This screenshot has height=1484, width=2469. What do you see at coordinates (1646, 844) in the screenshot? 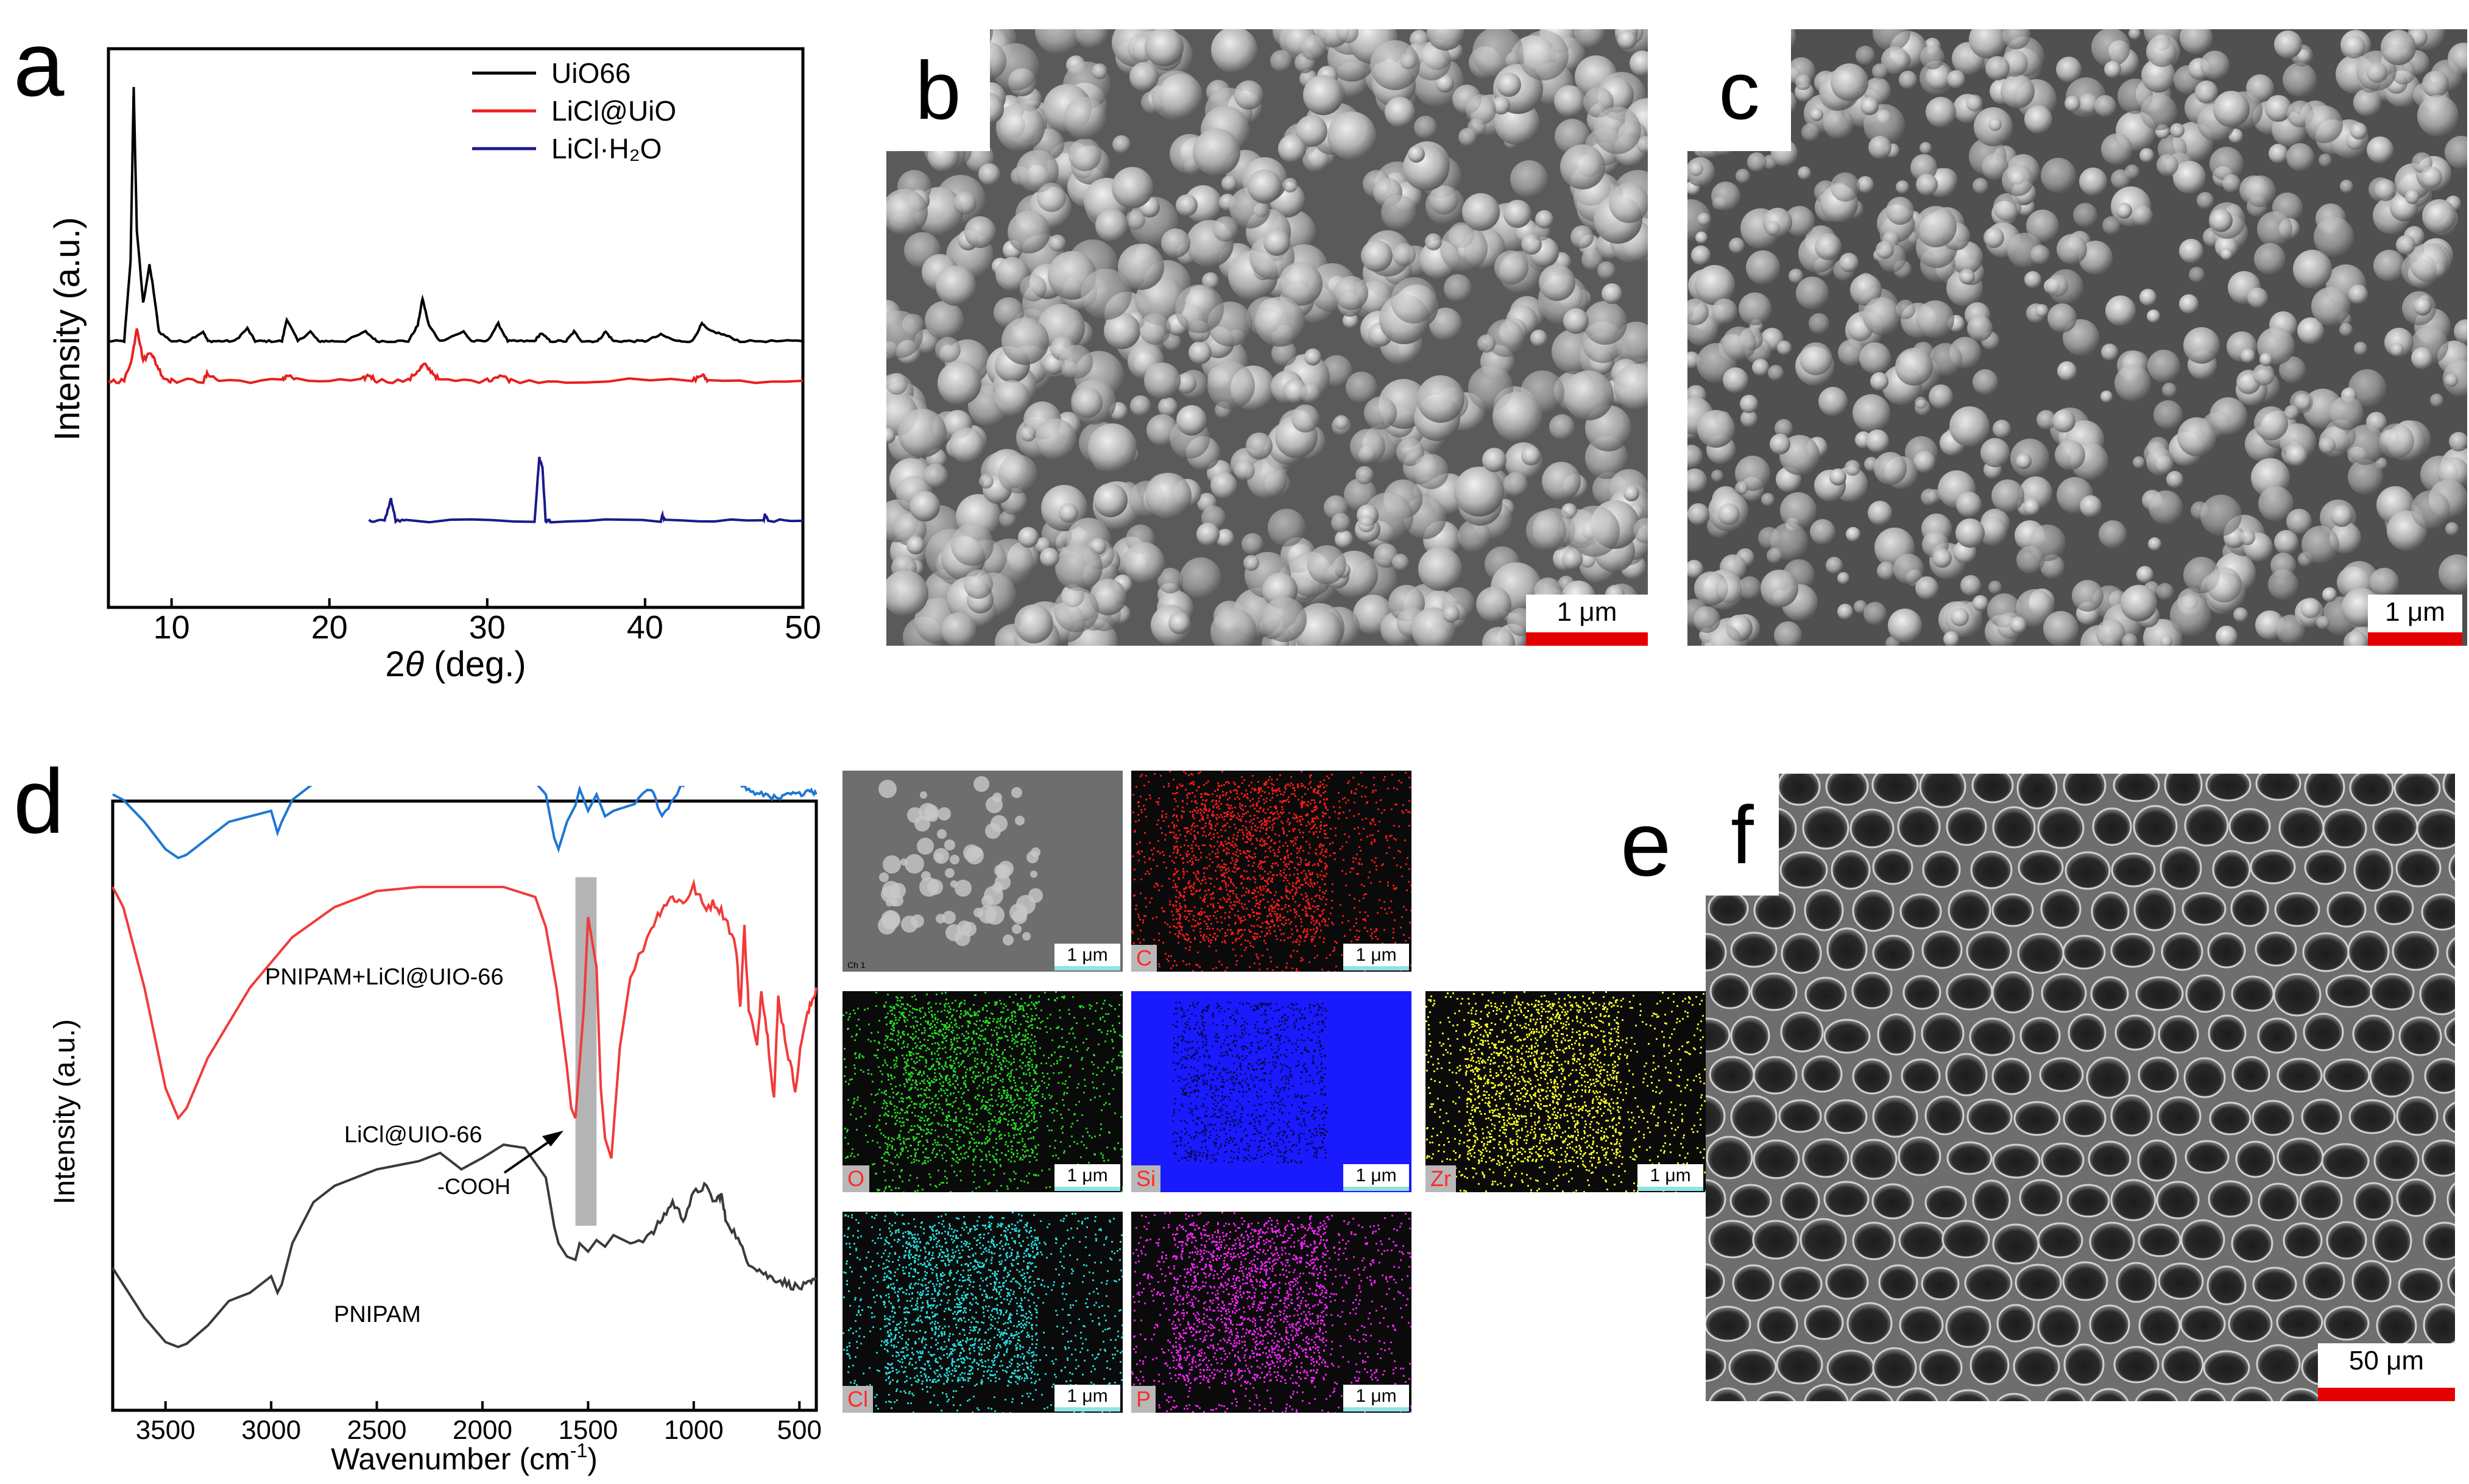
I see `panel-label-e: e` at bounding box center [1646, 844].